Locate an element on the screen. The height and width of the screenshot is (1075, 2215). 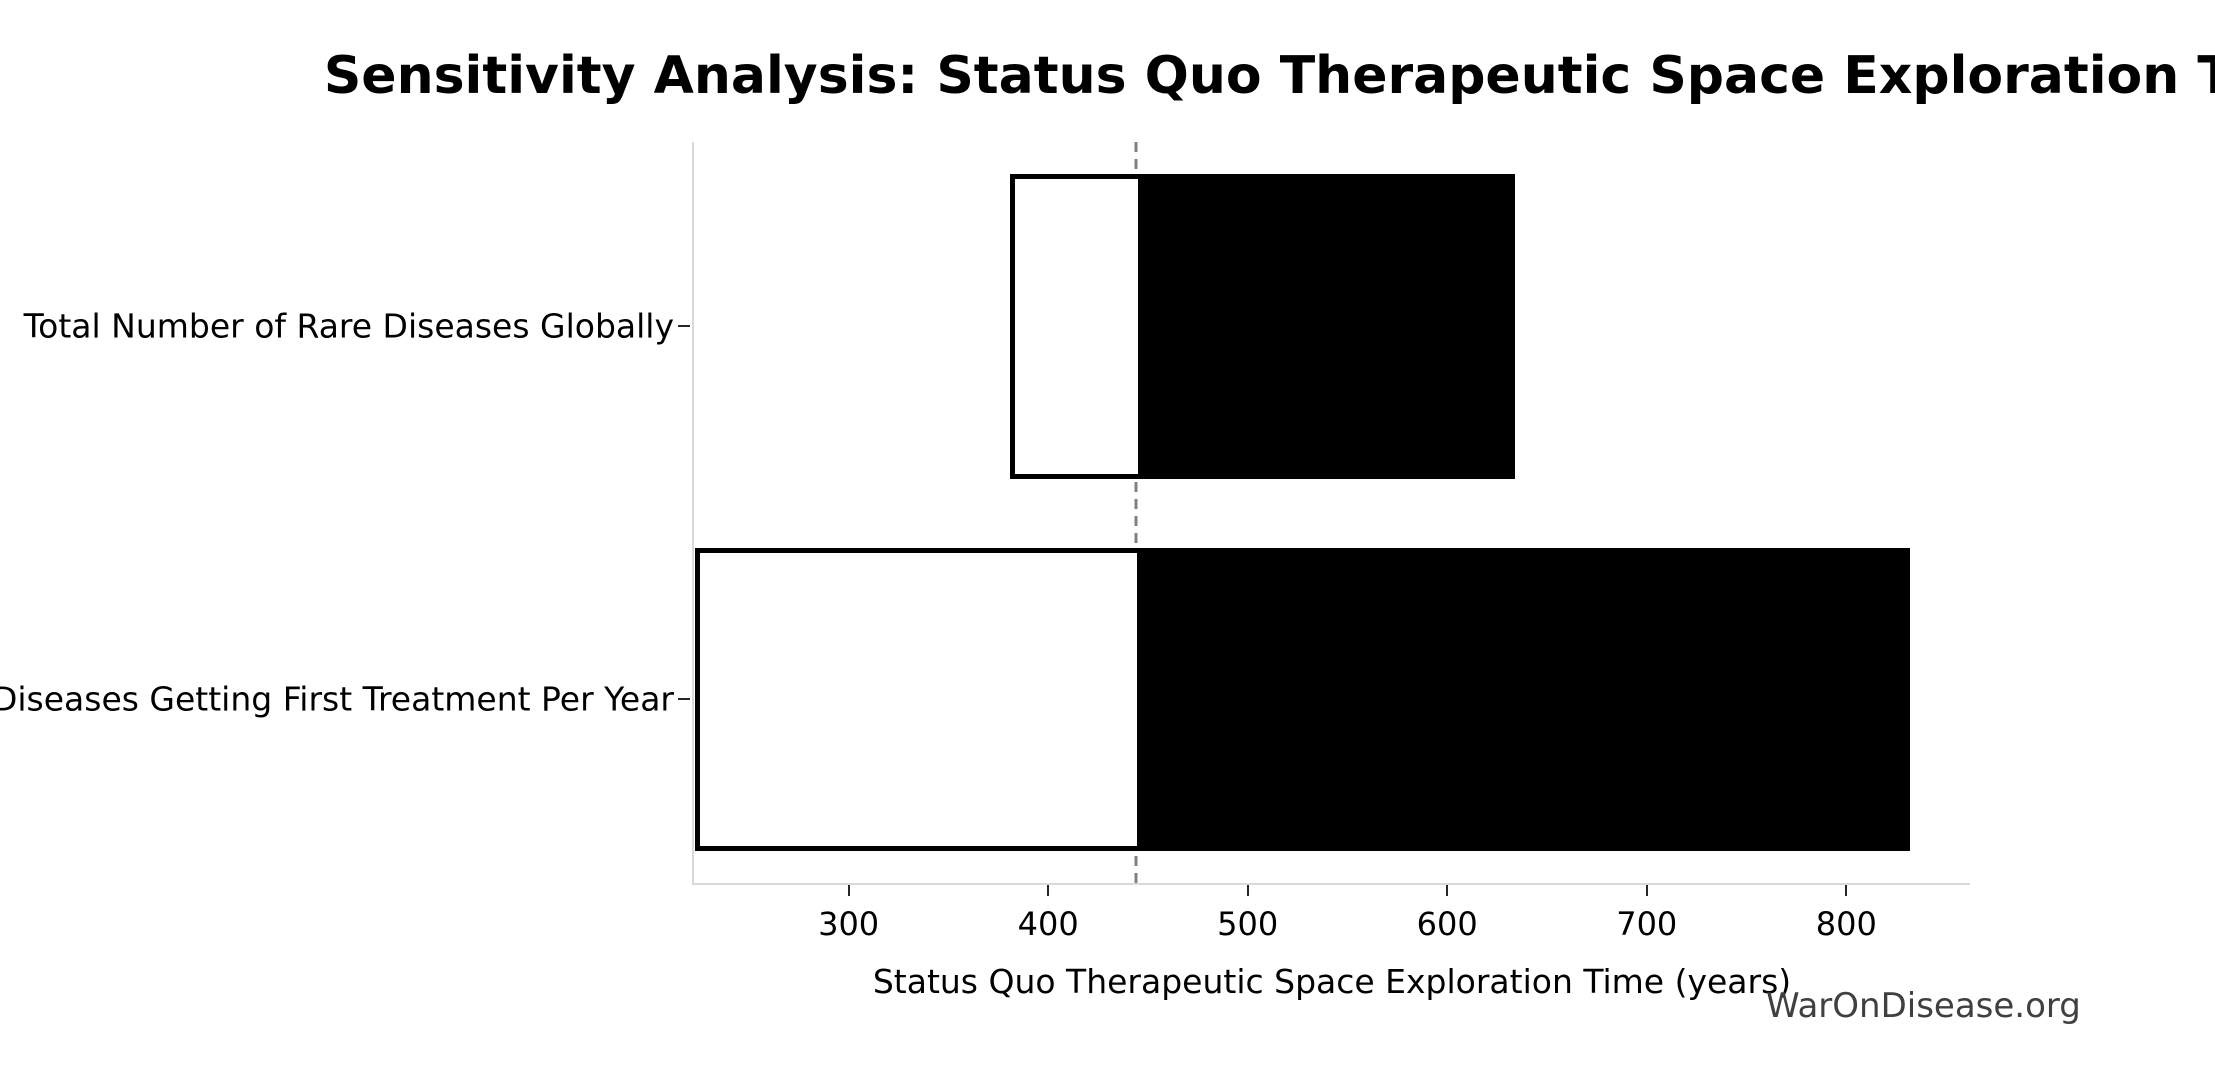
baseline-dashed-line is located at coordinates (1136, 512).